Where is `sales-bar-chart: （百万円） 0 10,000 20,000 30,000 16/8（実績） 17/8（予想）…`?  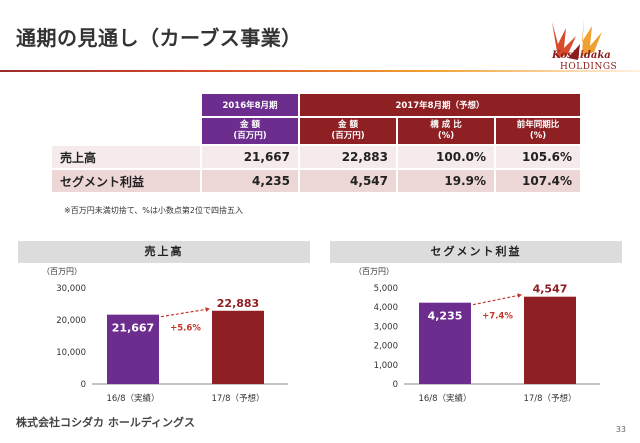 sales-bar-chart: （百万円） 0 10,000 20,000 30,000 16/8（実績） 17/8（予想）… is located at coordinates (165, 335).